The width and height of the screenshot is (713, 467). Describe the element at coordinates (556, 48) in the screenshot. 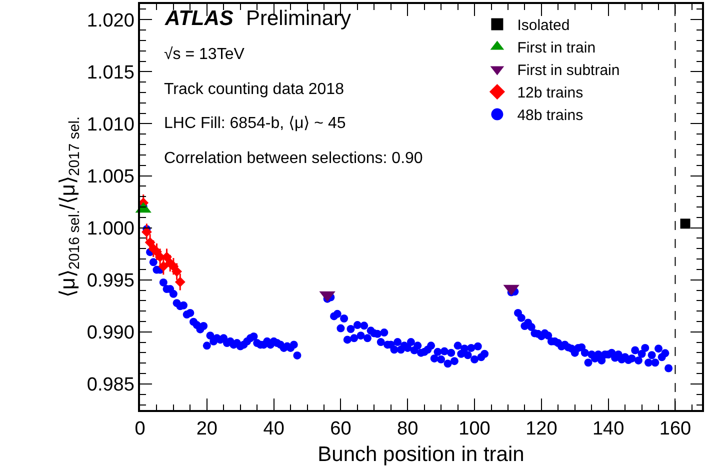

I see `legend-label: First in train` at that location.